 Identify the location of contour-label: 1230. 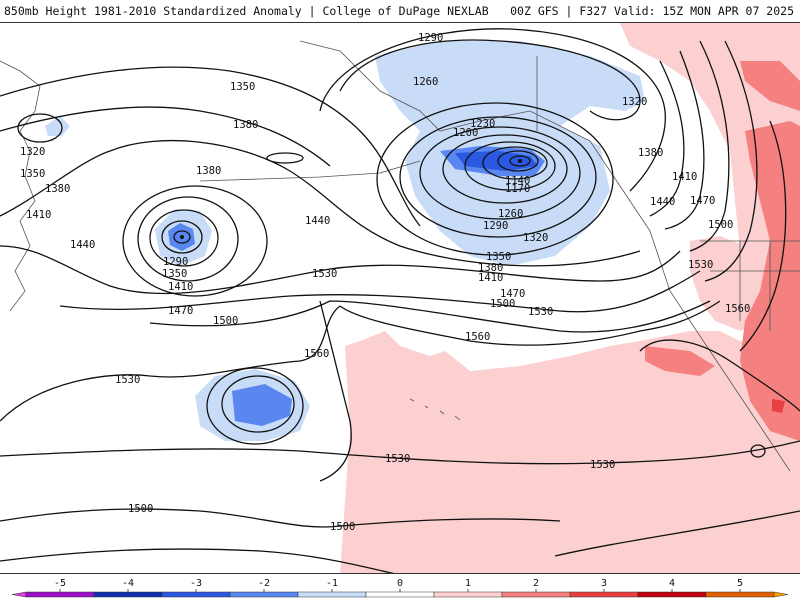
(482, 124).